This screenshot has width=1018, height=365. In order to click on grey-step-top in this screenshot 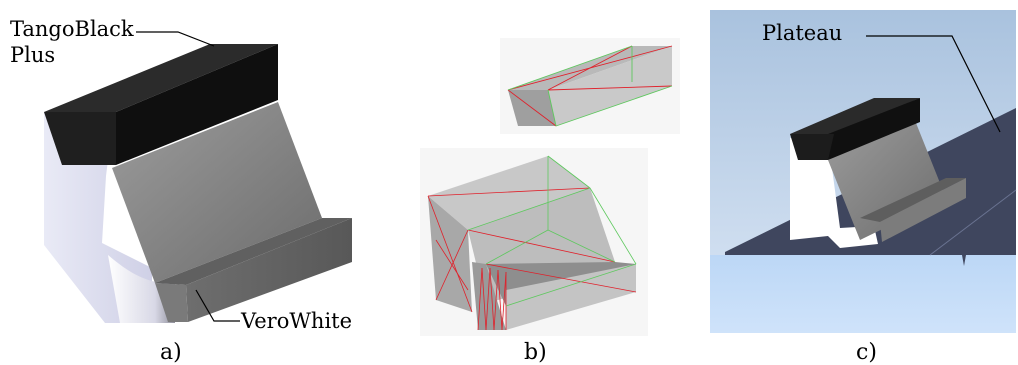, I will do `click(253, 251)`.